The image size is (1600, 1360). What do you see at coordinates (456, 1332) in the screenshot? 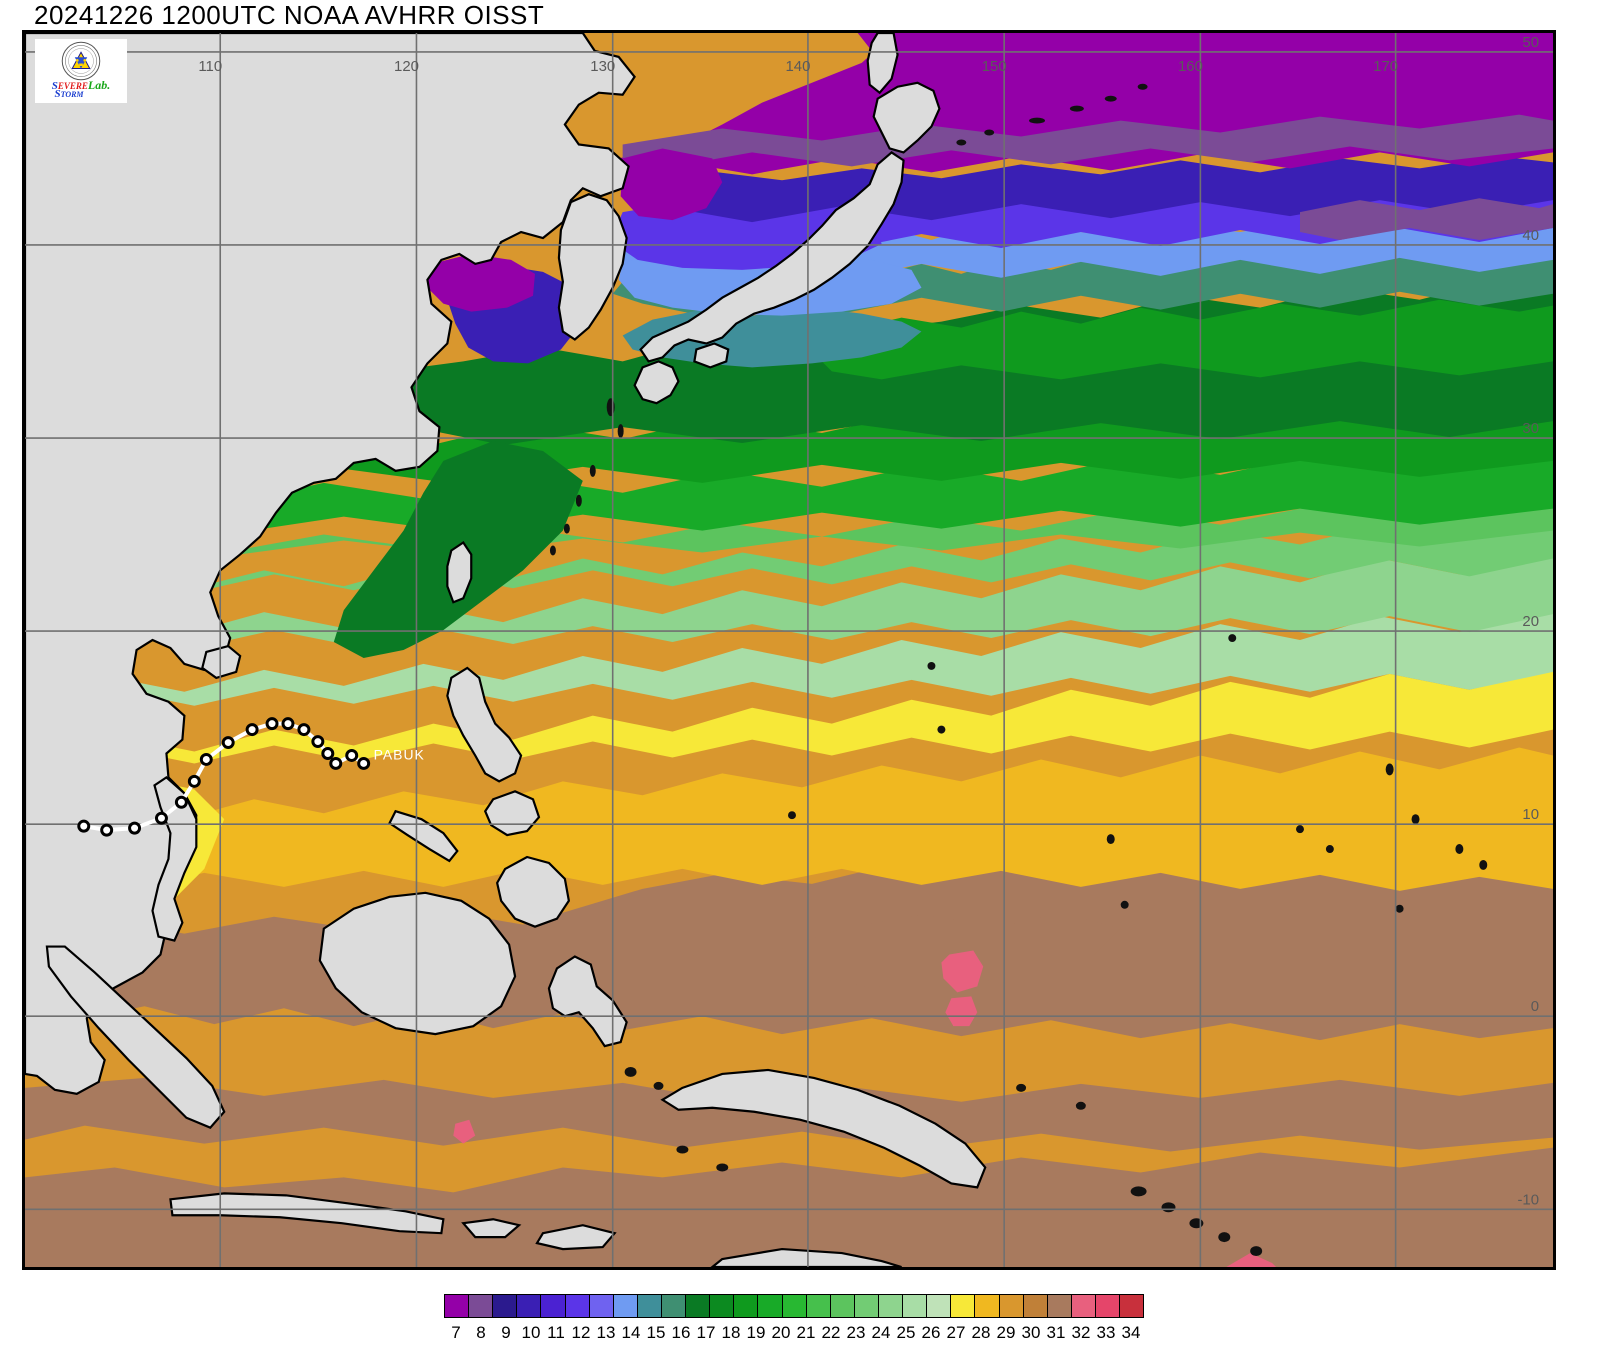
I see `colorbar-tick-7: 7` at bounding box center [456, 1332].